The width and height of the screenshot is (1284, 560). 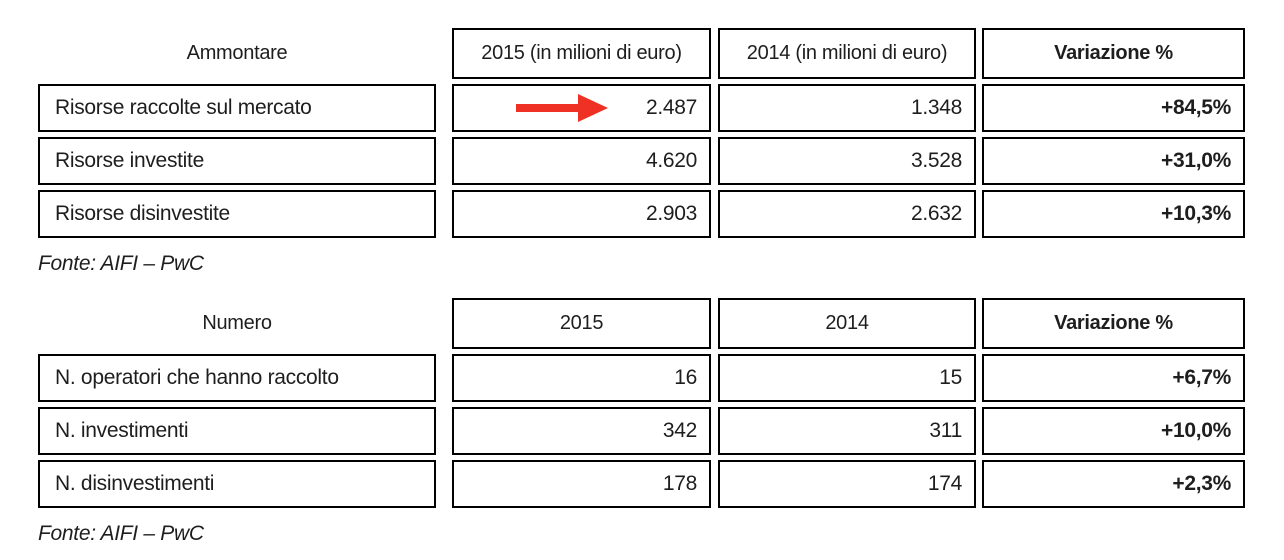 What do you see at coordinates (671, 107) in the screenshot?
I see `value-2015: 2.487` at bounding box center [671, 107].